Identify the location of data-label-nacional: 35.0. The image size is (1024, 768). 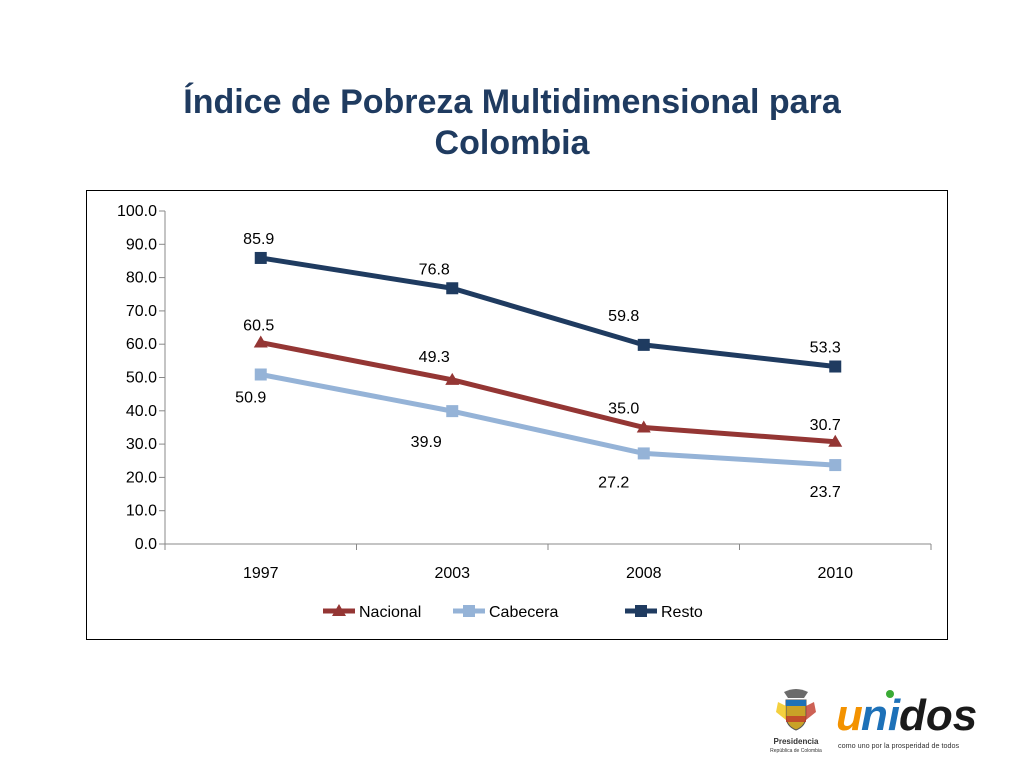
(623, 408).